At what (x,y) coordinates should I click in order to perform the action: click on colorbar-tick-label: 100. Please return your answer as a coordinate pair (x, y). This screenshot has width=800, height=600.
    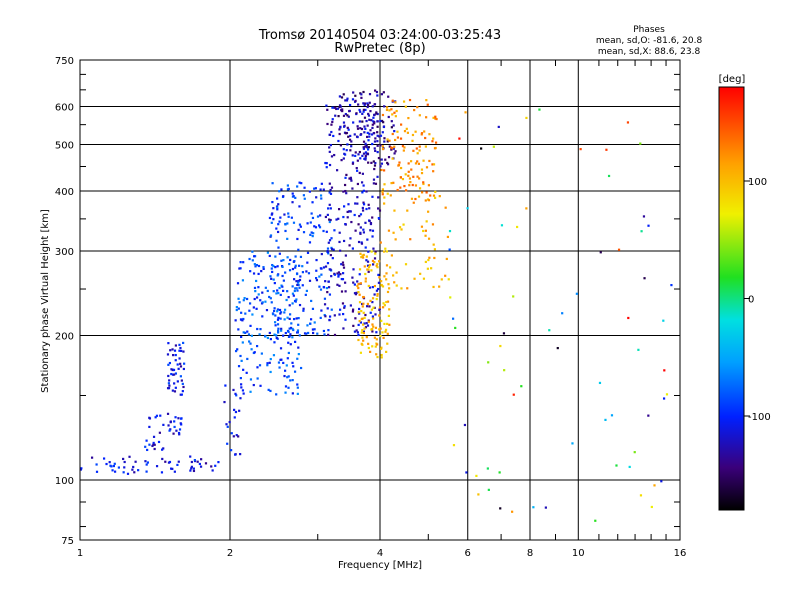
    Looking at the image, I should click on (757, 182).